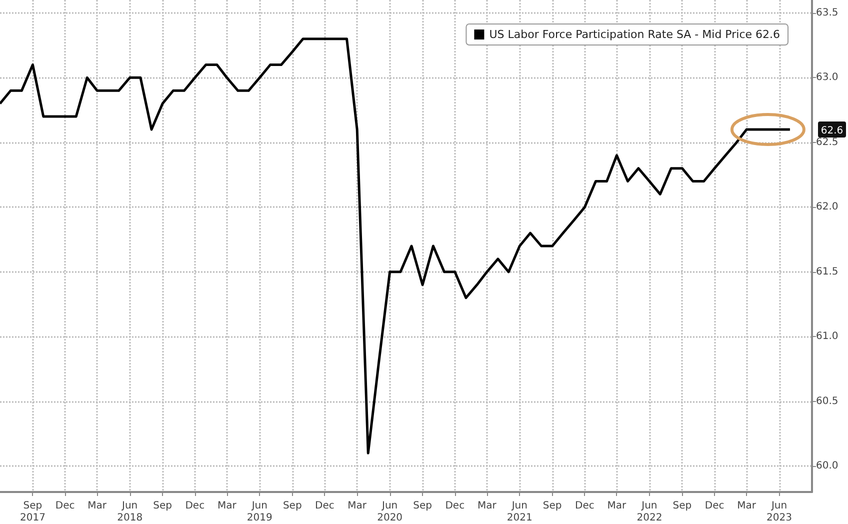 This screenshot has width=848, height=524. What do you see at coordinates (827, 142) in the screenshot?
I see `y-tick-label: 62.5` at bounding box center [827, 142].